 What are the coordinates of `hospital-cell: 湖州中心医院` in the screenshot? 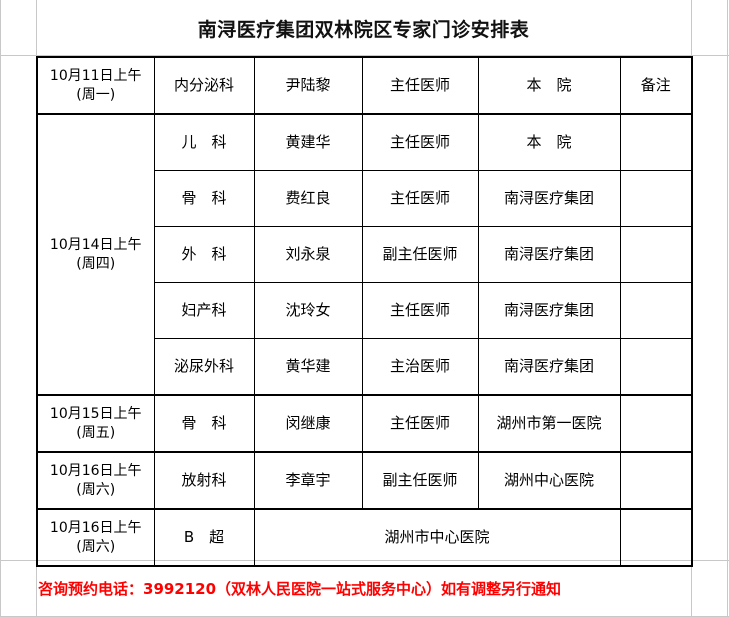 It's located at (549, 480).